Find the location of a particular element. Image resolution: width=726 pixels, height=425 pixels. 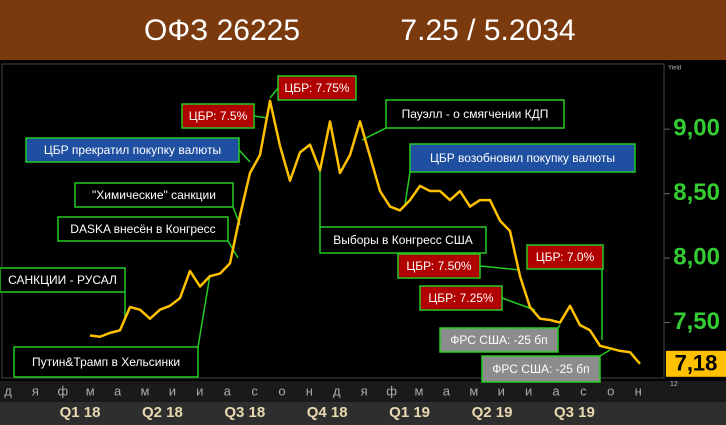

annotation-text: Пауэлл - о смягчении КДП is located at coordinates (475, 114).